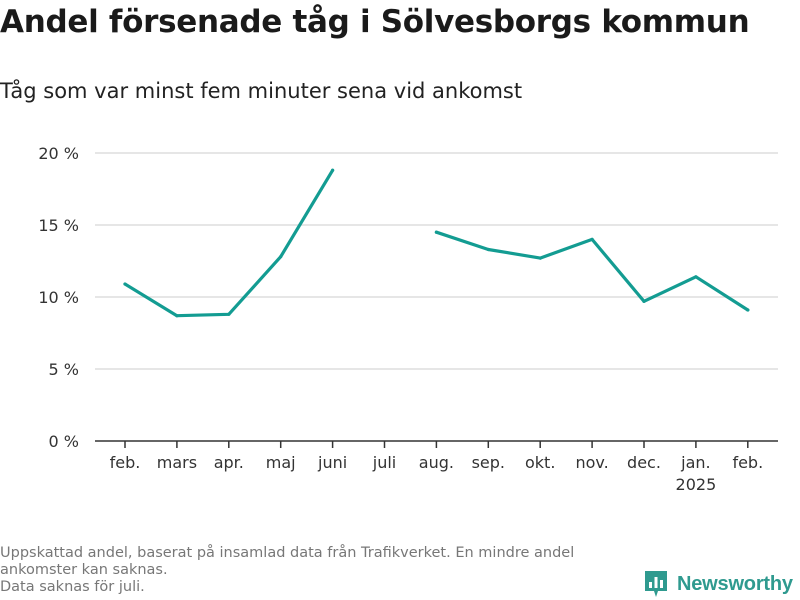 This screenshot has width=800, height=600. What do you see at coordinates (58, 297) in the screenshot?
I see `y-tick-label: 10 %` at bounding box center [58, 297].